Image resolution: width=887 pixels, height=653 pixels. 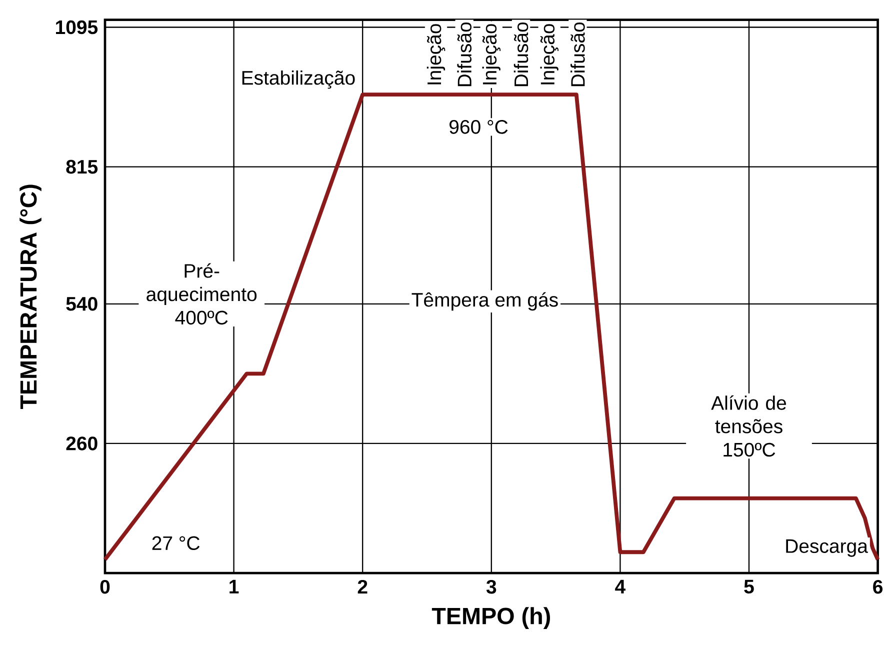 What do you see at coordinates (749, 587) in the screenshot?
I see `x-tick-label: 5` at bounding box center [749, 587].